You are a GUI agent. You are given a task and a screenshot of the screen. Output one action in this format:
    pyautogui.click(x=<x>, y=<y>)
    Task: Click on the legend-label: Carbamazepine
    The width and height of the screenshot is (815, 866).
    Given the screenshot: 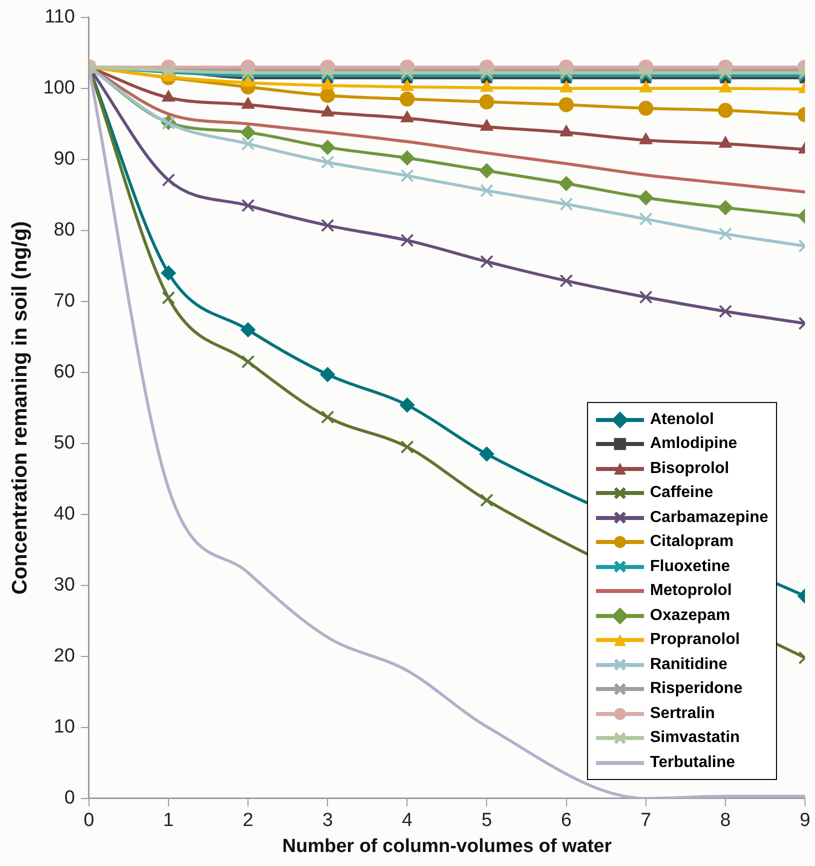 What is the action you would take?
    pyautogui.click(x=709, y=517)
    